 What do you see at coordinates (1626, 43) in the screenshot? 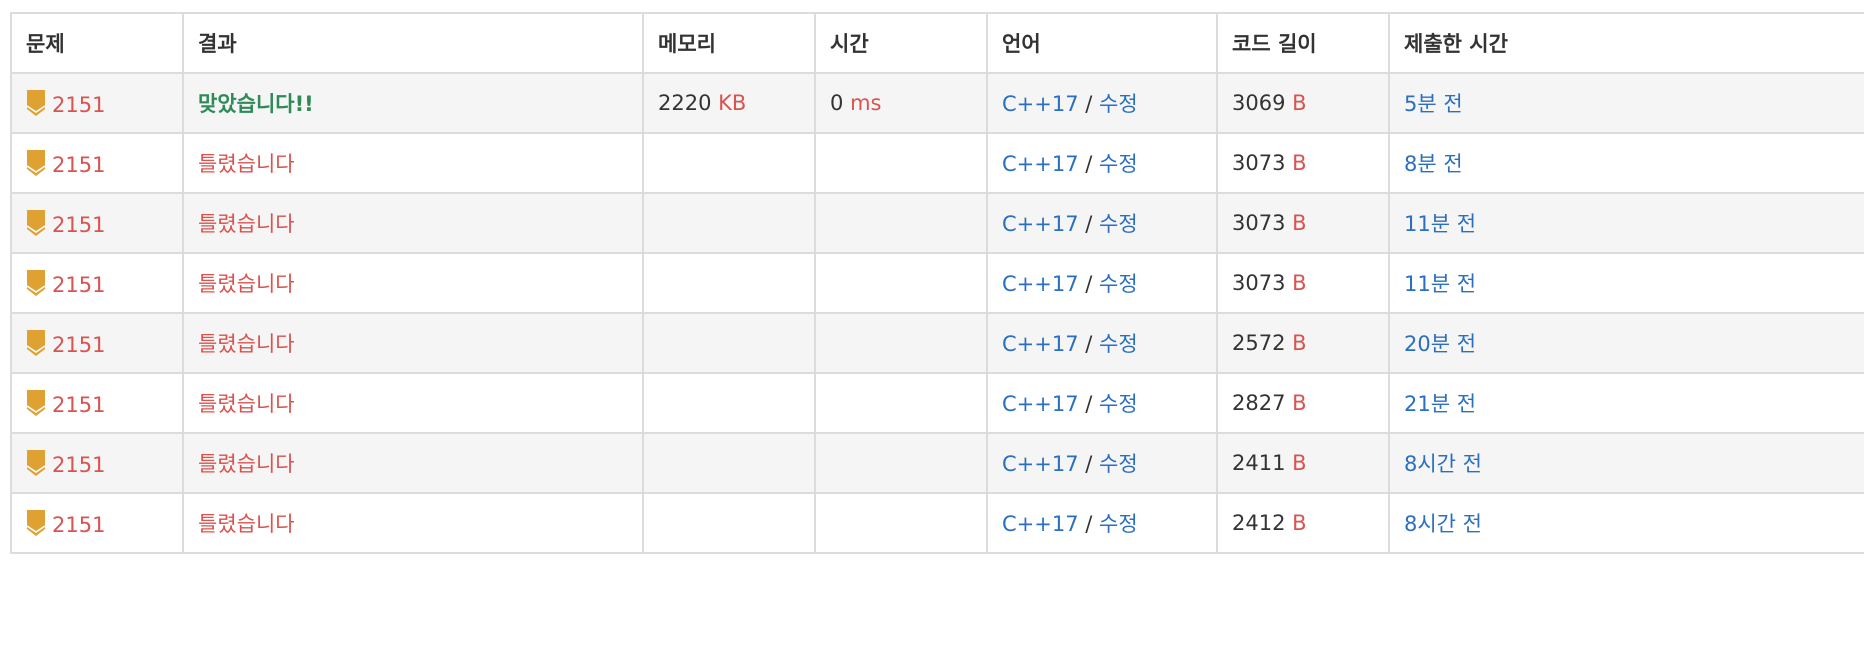
I see `header-submitted-time: 제출한 시간` at bounding box center [1626, 43].